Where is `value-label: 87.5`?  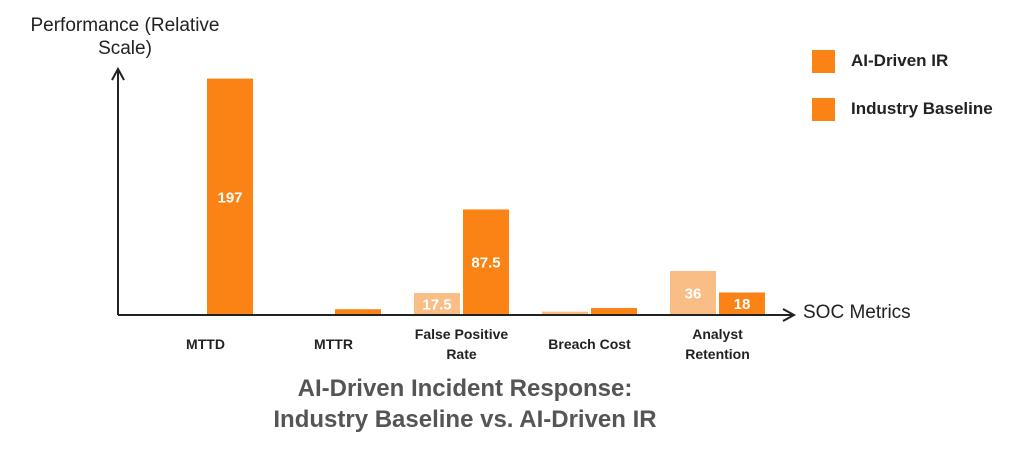
value-label: 87.5 is located at coordinates (485, 263).